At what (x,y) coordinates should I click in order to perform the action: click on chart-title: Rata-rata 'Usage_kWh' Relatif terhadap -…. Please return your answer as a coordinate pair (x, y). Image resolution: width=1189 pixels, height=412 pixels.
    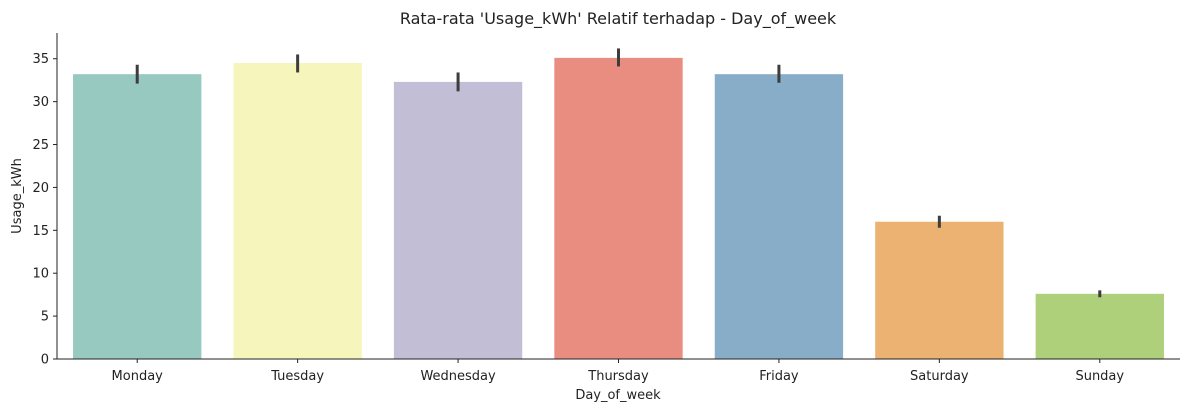
    Looking at the image, I should click on (618, 19).